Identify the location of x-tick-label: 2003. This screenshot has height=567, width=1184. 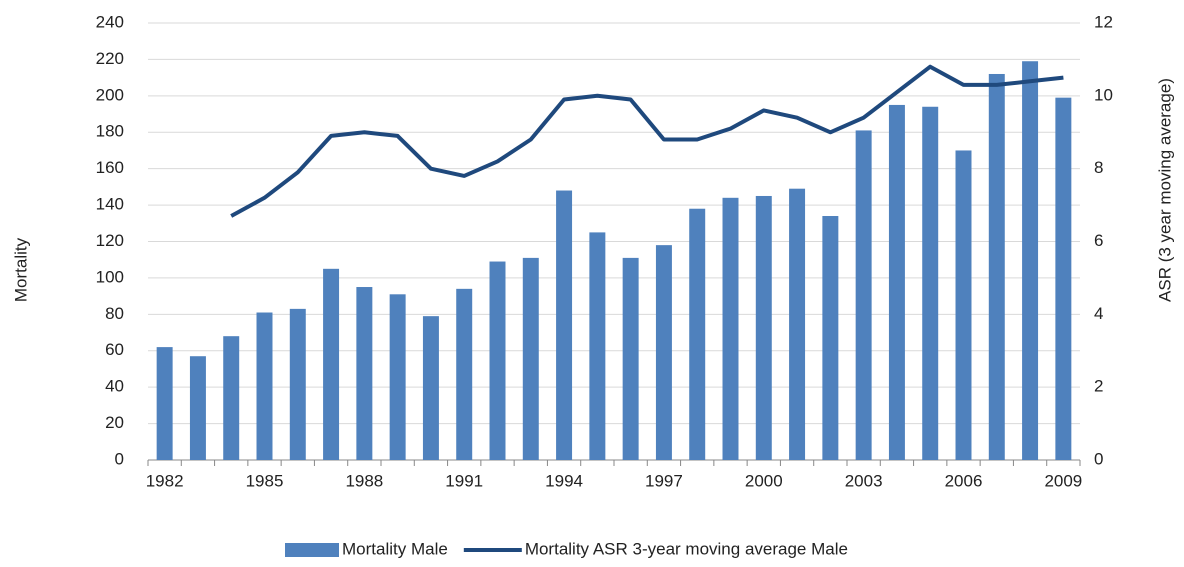
(864, 480).